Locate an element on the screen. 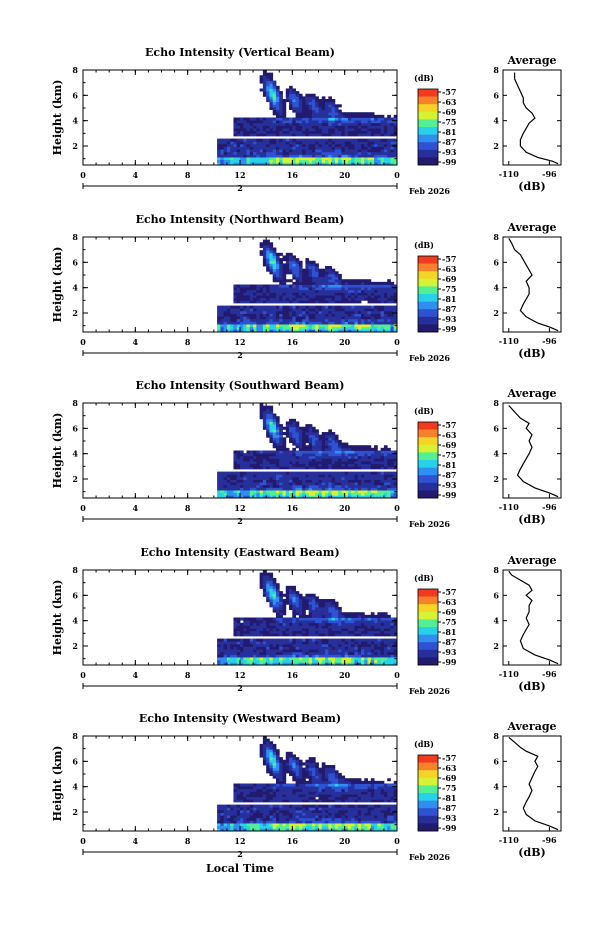 Image resolution: width=615 pixels, height=929 pixels. colorbar-swatch is located at coordinates (428, 305).